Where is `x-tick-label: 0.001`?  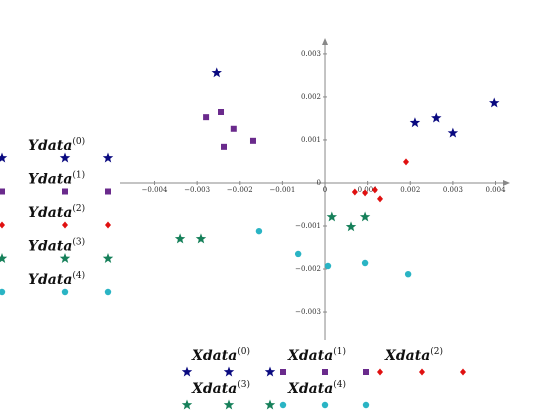 x-tick-label: 0.001 is located at coordinates (368, 190).